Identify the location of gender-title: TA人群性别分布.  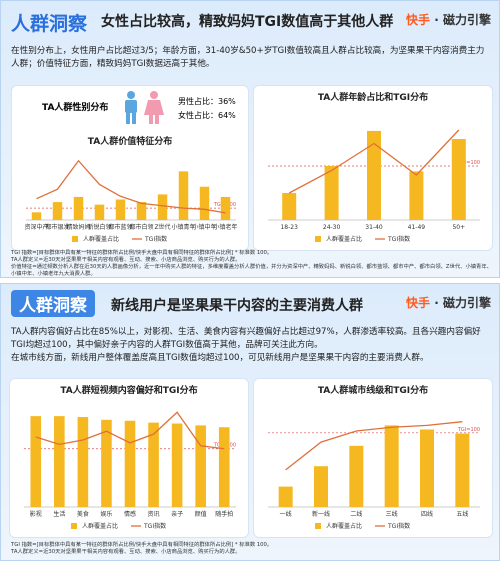
(75, 108).